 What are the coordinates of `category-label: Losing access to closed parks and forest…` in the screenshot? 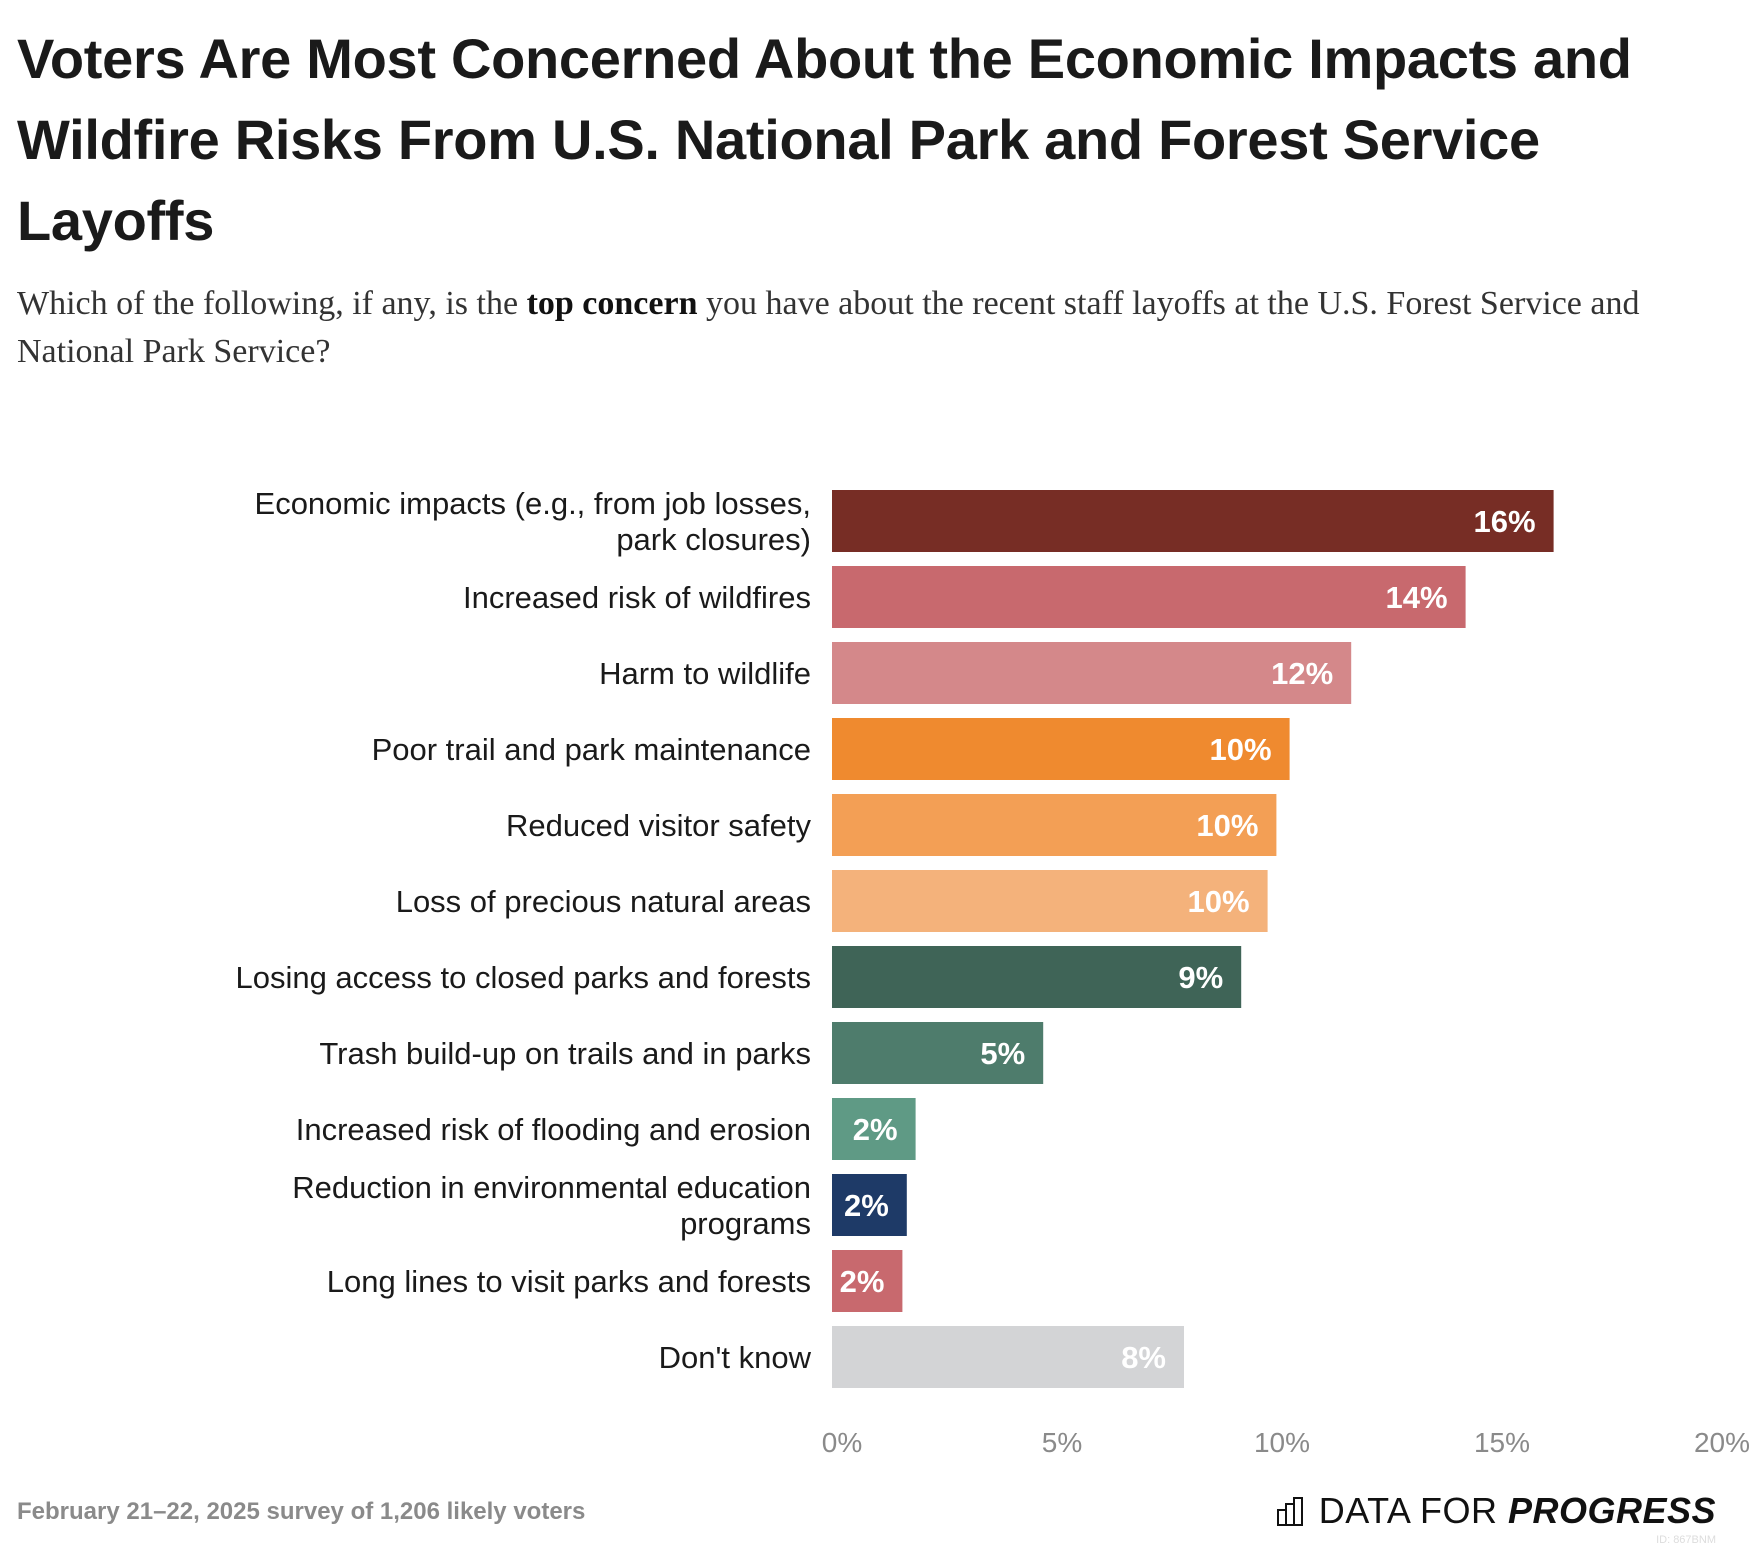 It's located at (523, 977).